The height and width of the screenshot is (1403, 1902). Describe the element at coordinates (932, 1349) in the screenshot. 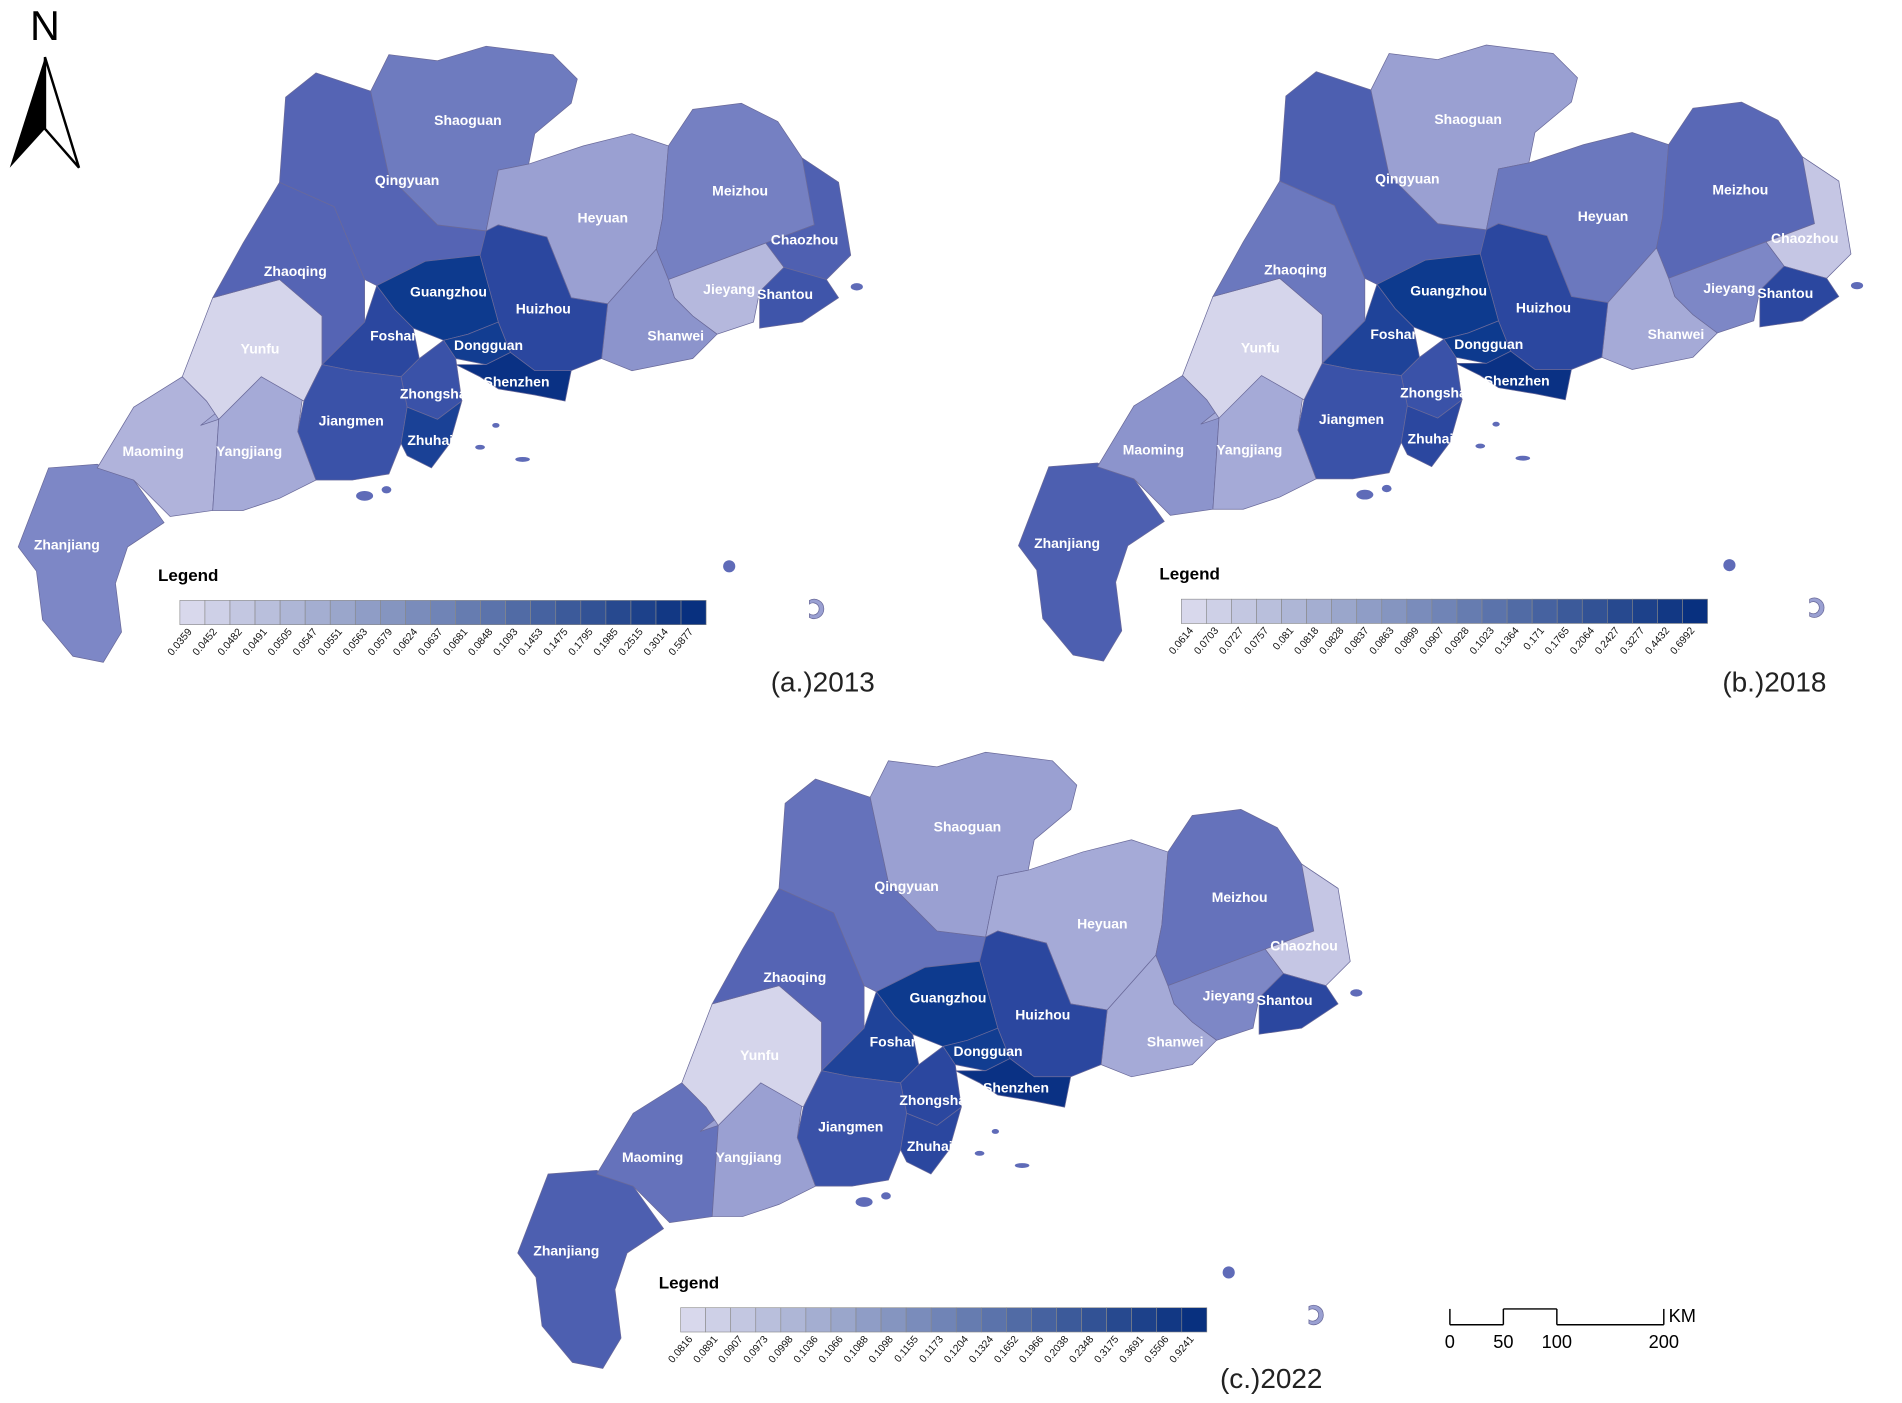

I see `legend-label: 0.1173` at that location.